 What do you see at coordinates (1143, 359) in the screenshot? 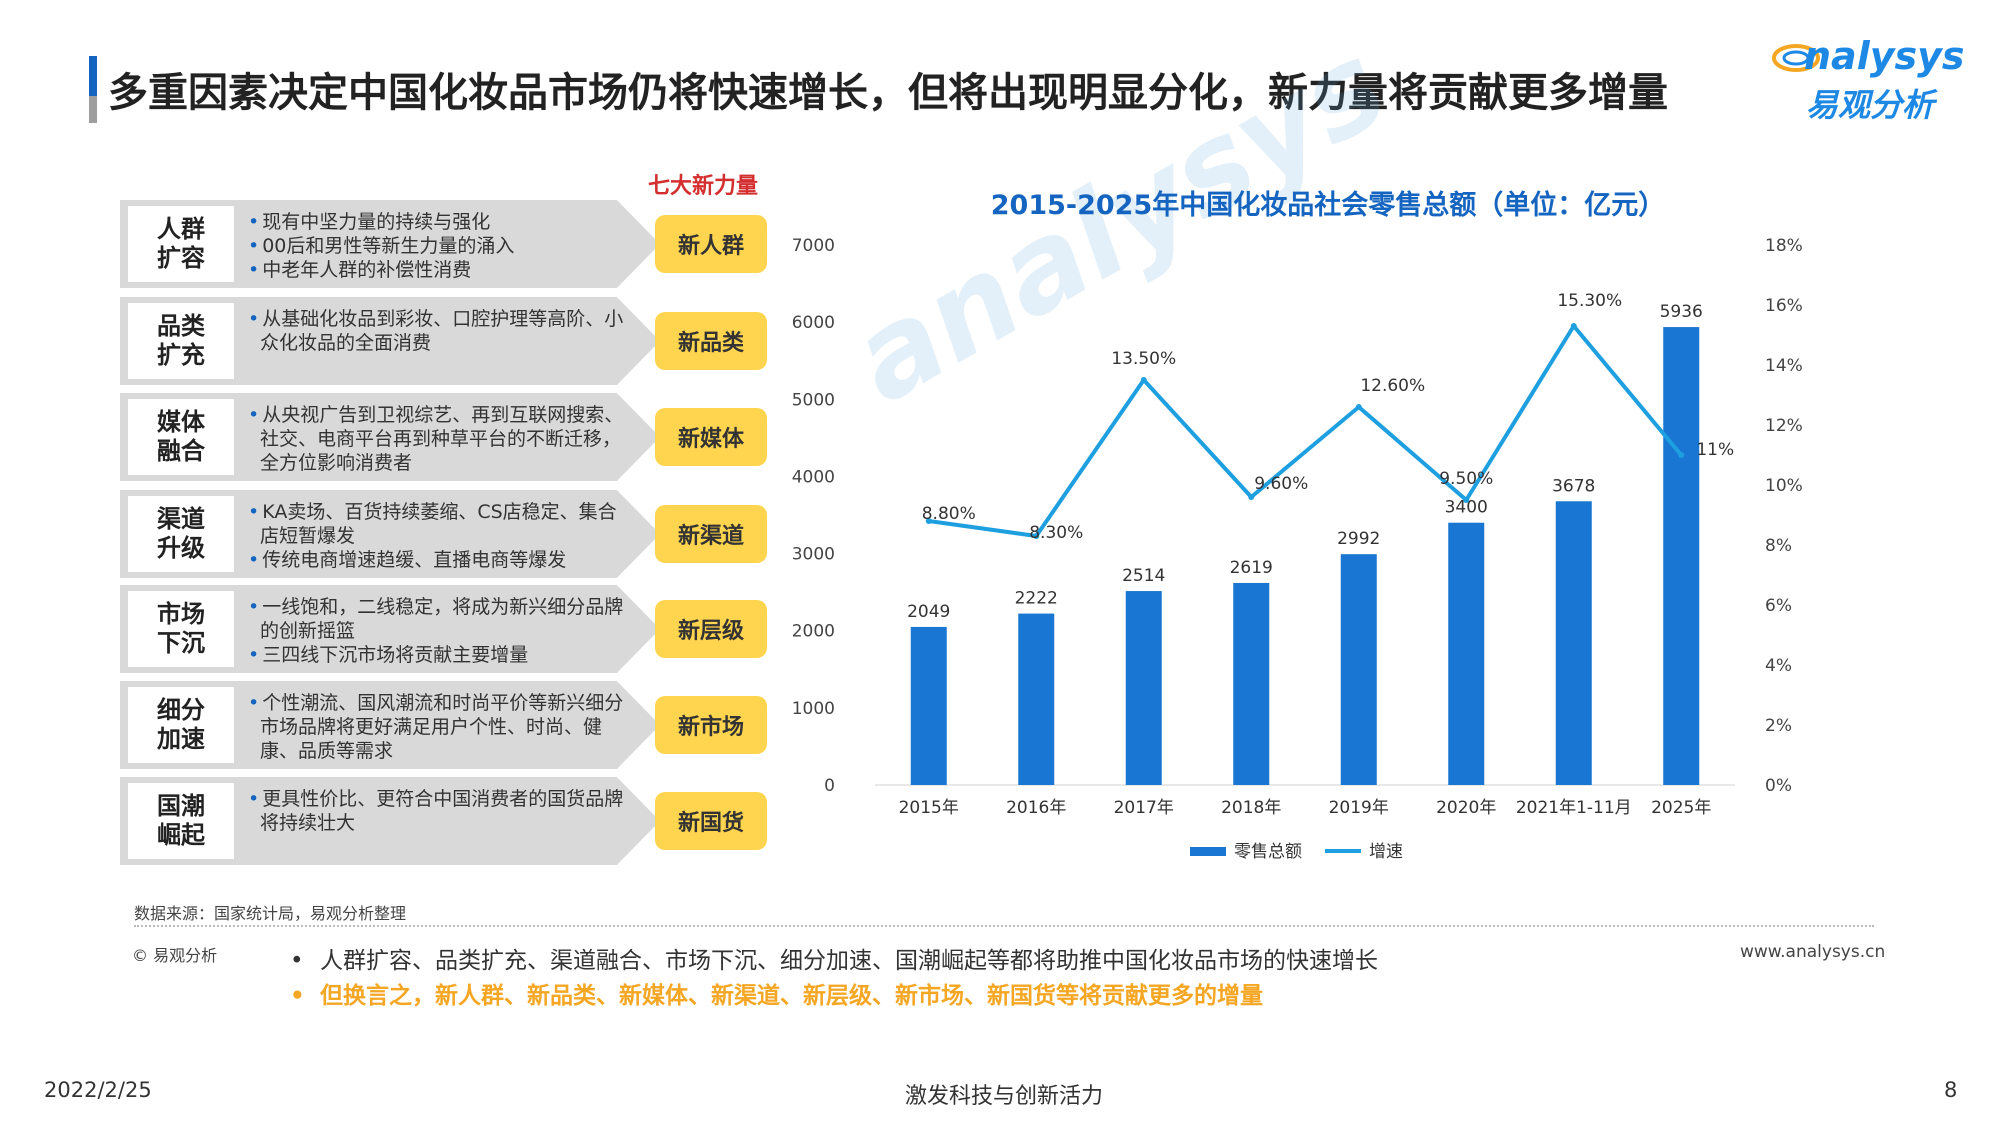
I see `growth-value-label: 13.50%` at bounding box center [1143, 359].